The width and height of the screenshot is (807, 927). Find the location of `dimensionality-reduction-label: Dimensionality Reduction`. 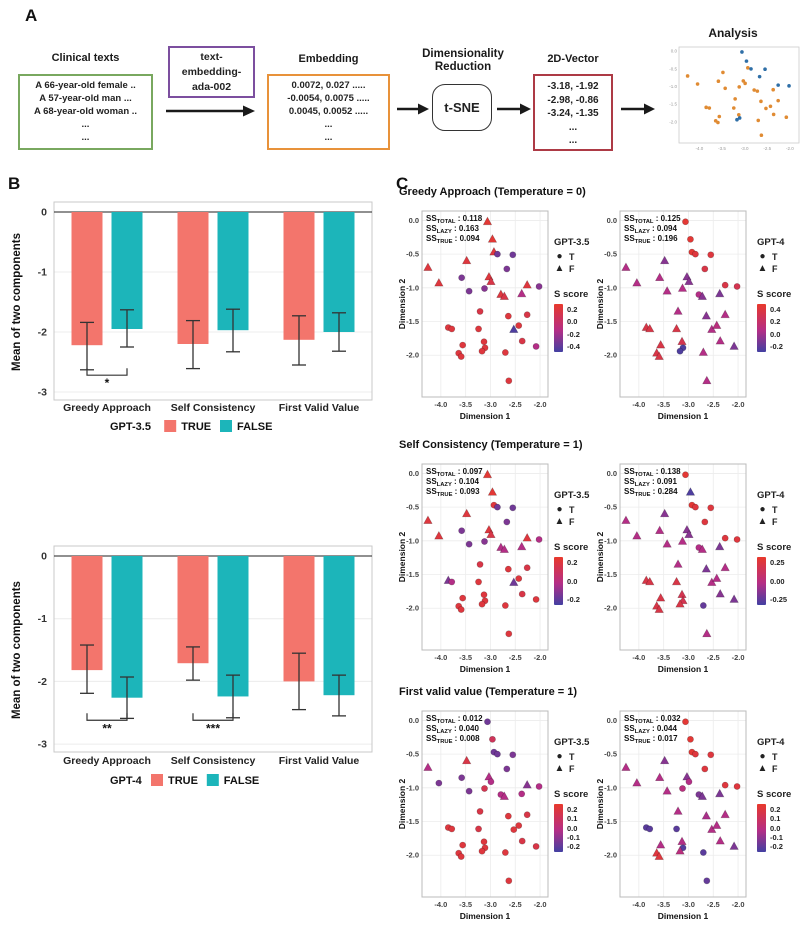

dimensionality-reduction-label: Dimensionality Reduction is located at coordinates (463, 60).